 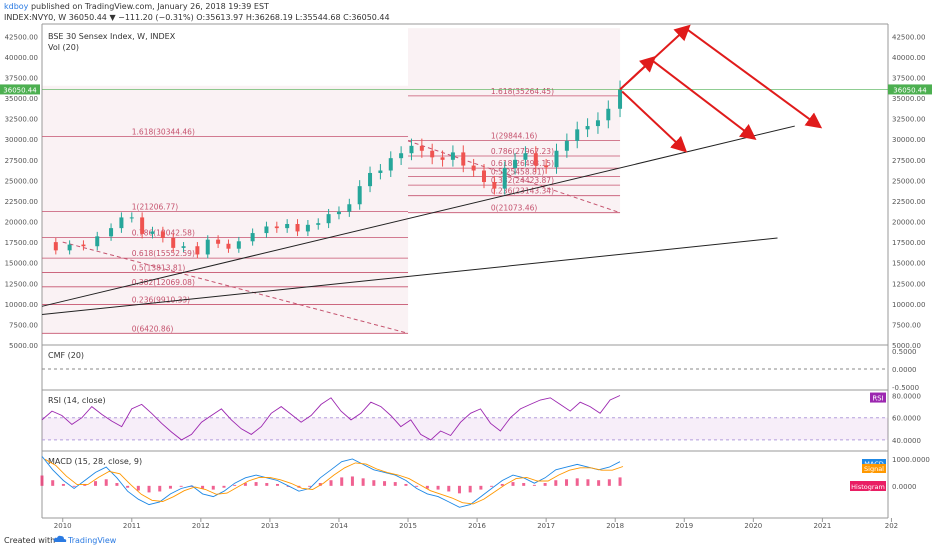 What do you see at coordinates (153, 328) in the screenshot?
I see `fib-left-label: 0(6420.86)` at bounding box center [153, 328].